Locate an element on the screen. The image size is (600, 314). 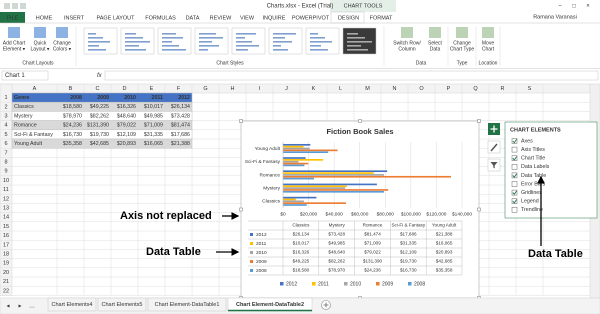
ribbon-tab: FILE is located at coordinates (13, 18).